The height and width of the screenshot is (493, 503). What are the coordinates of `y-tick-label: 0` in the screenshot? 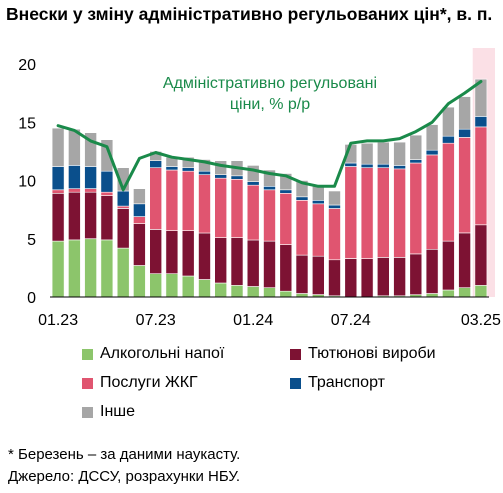 It's located at (31, 298).